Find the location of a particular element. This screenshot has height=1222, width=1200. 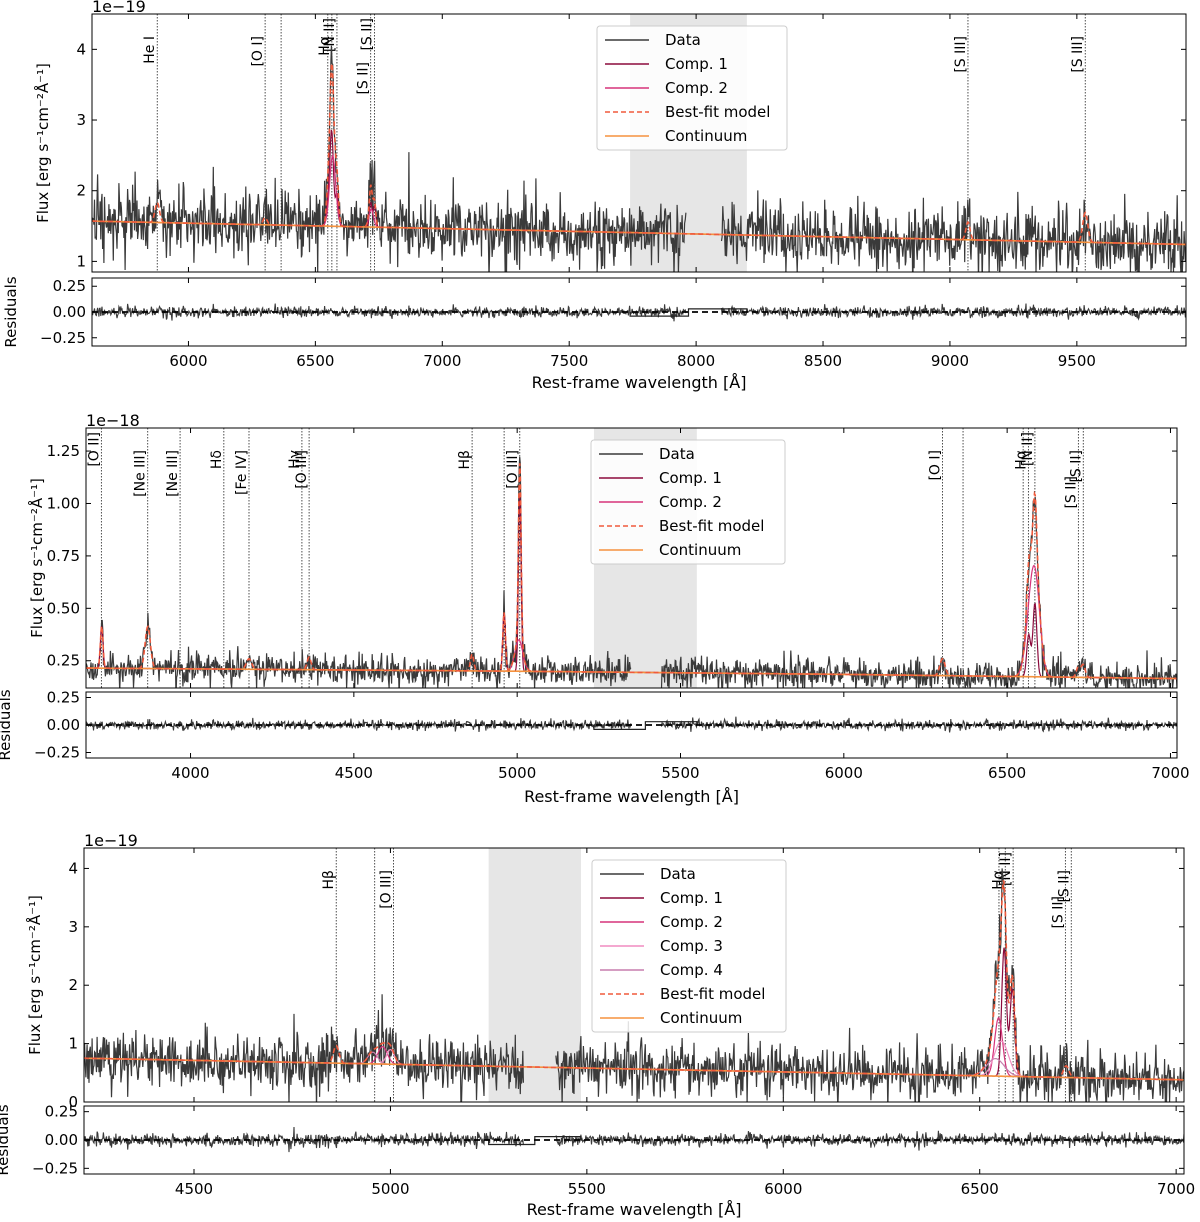

offset-label: 1e−18 is located at coordinates (113, 420).